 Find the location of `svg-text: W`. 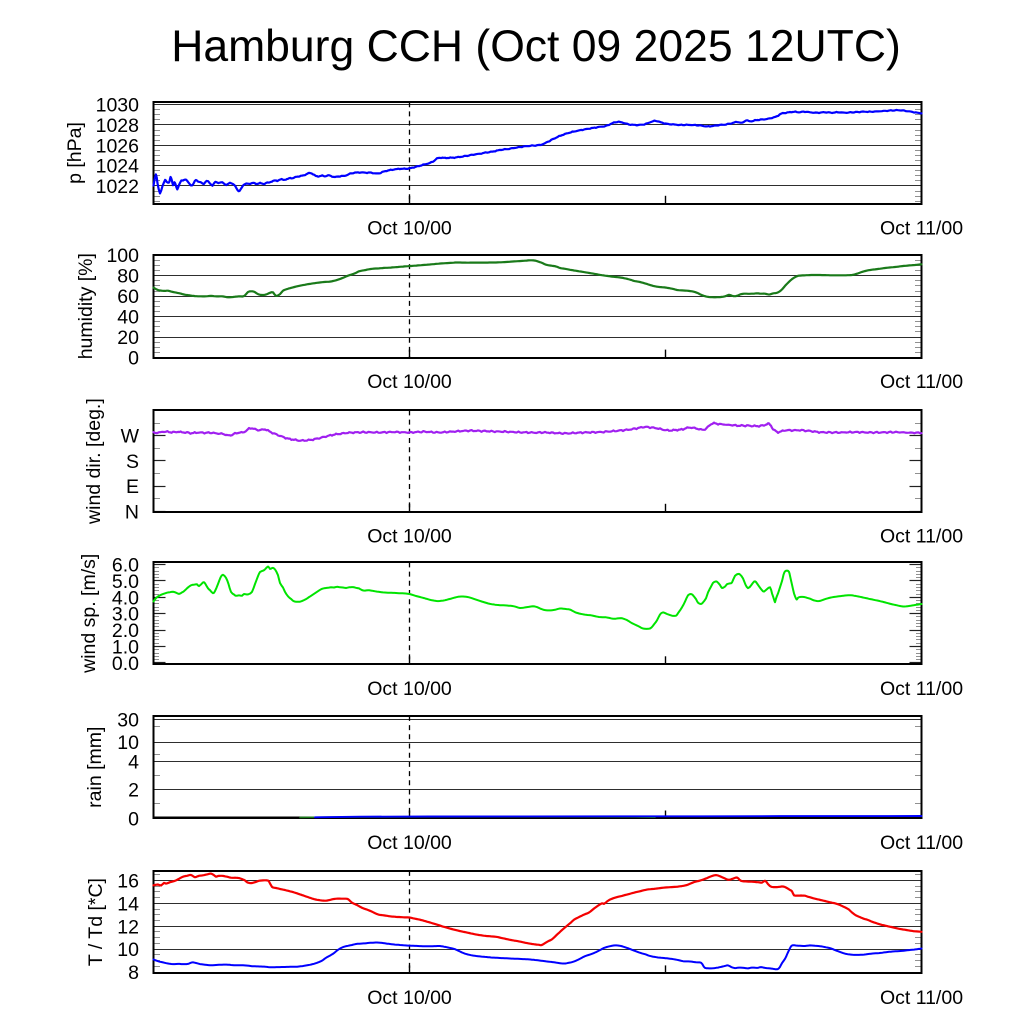

svg-text: W is located at coordinates (130, 437).